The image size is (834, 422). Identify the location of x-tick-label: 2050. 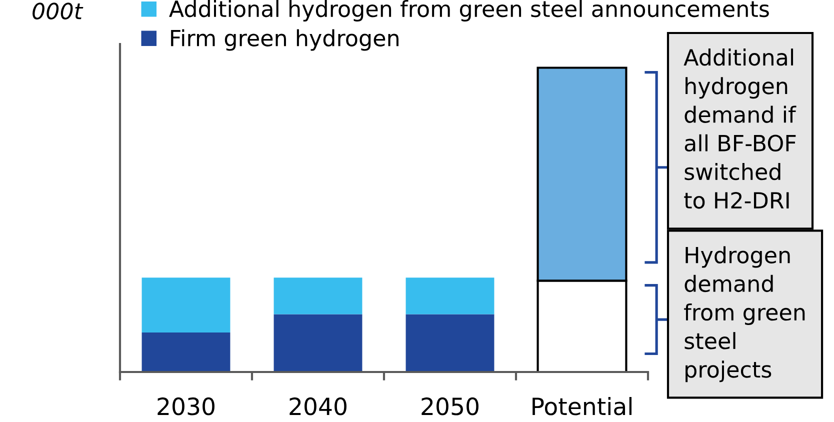
(450, 406).